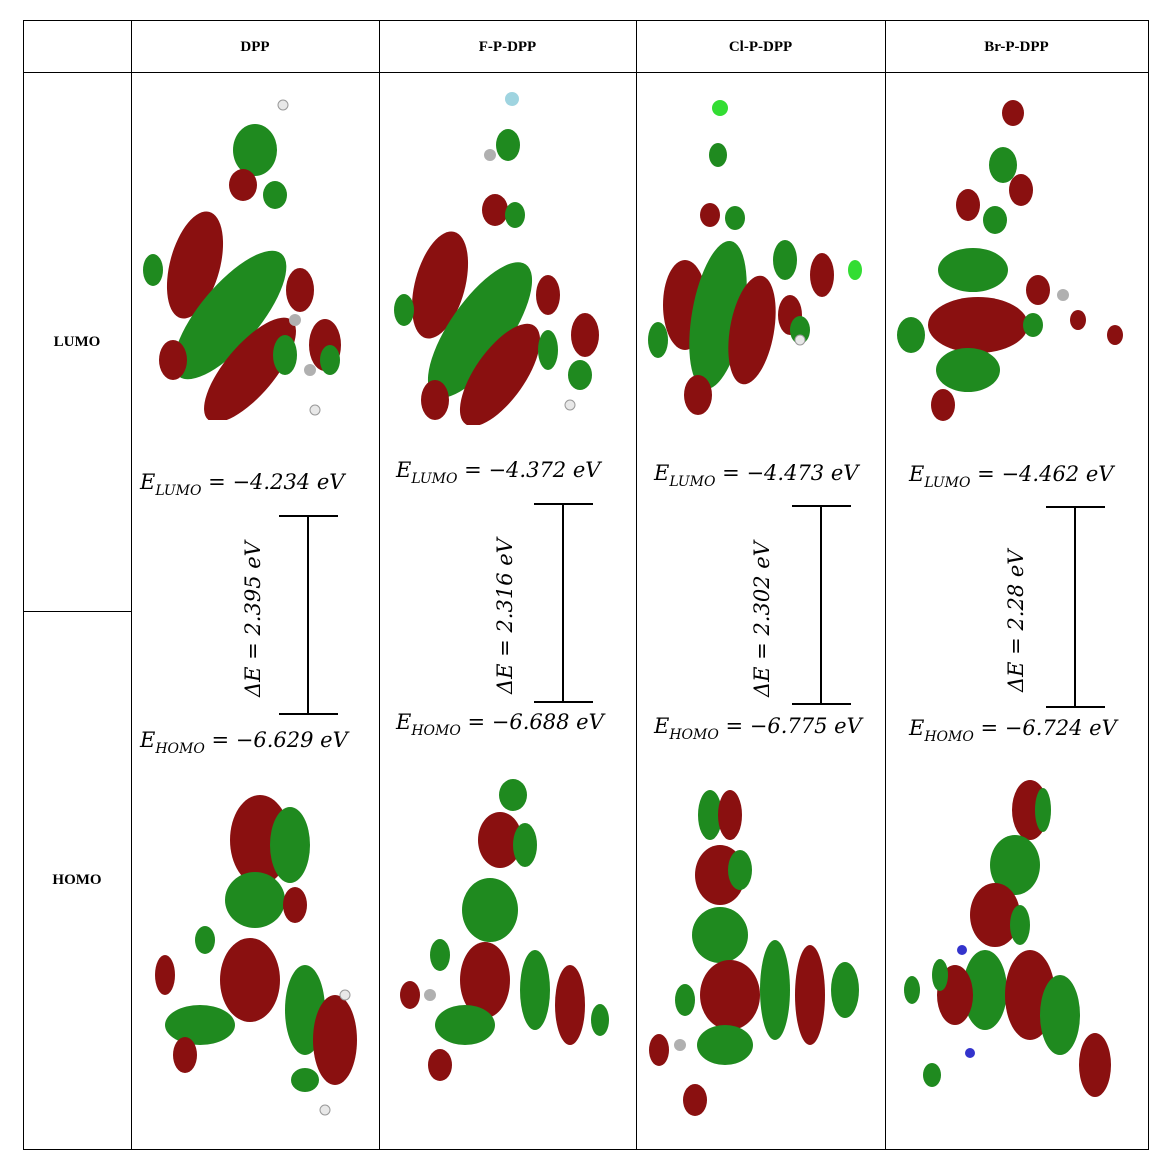  What do you see at coordinates (1148, 585) in the screenshot?
I see `table-border-right` at bounding box center [1148, 585].